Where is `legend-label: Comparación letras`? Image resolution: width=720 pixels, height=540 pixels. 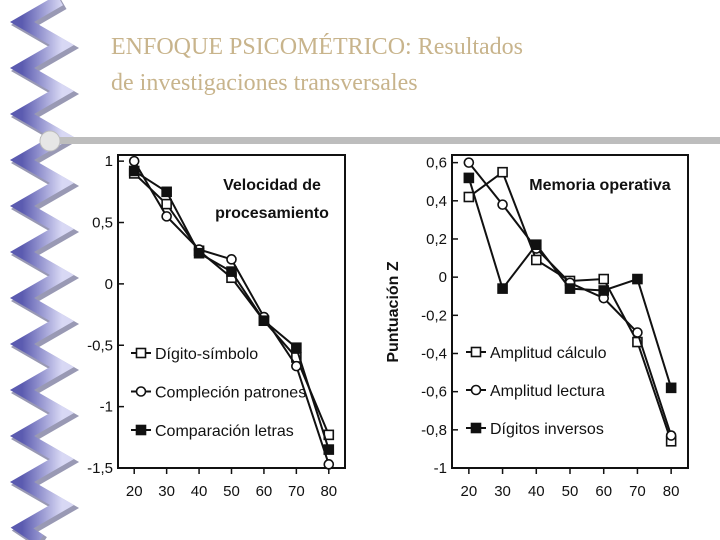
legend-label: Comparación letras is located at coordinates (224, 431).